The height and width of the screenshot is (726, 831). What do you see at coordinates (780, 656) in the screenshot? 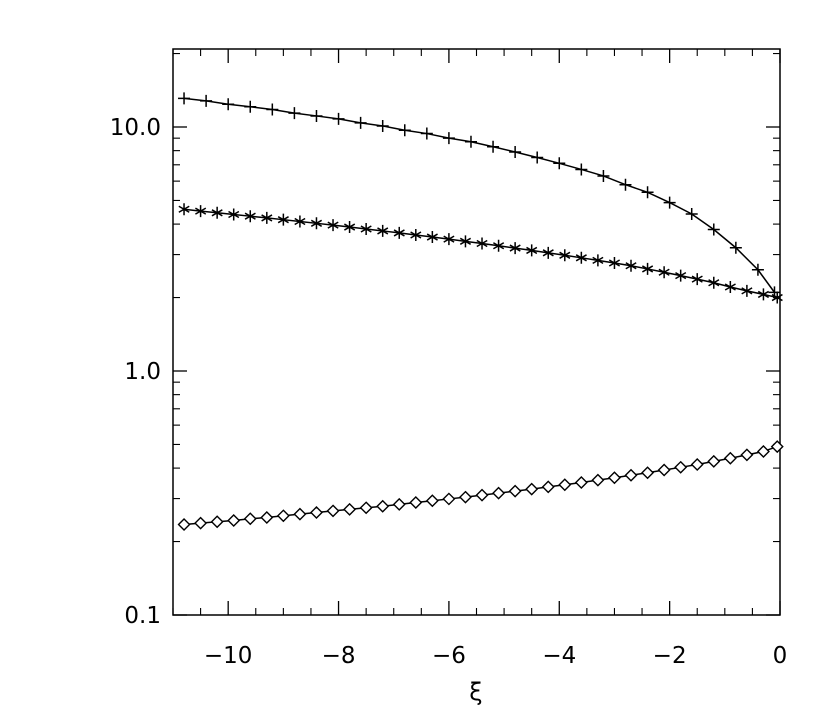
I see `x-tick-label: 0` at bounding box center [780, 656].